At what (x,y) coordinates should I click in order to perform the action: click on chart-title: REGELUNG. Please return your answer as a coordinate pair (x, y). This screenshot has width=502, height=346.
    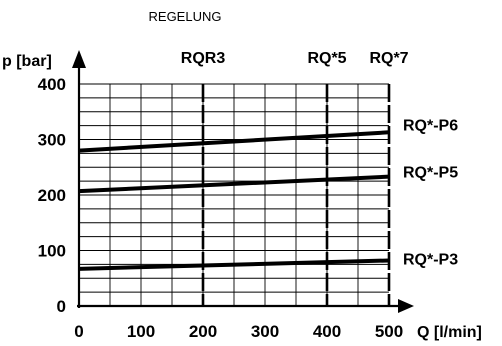
    Looking at the image, I should click on (185, 16).